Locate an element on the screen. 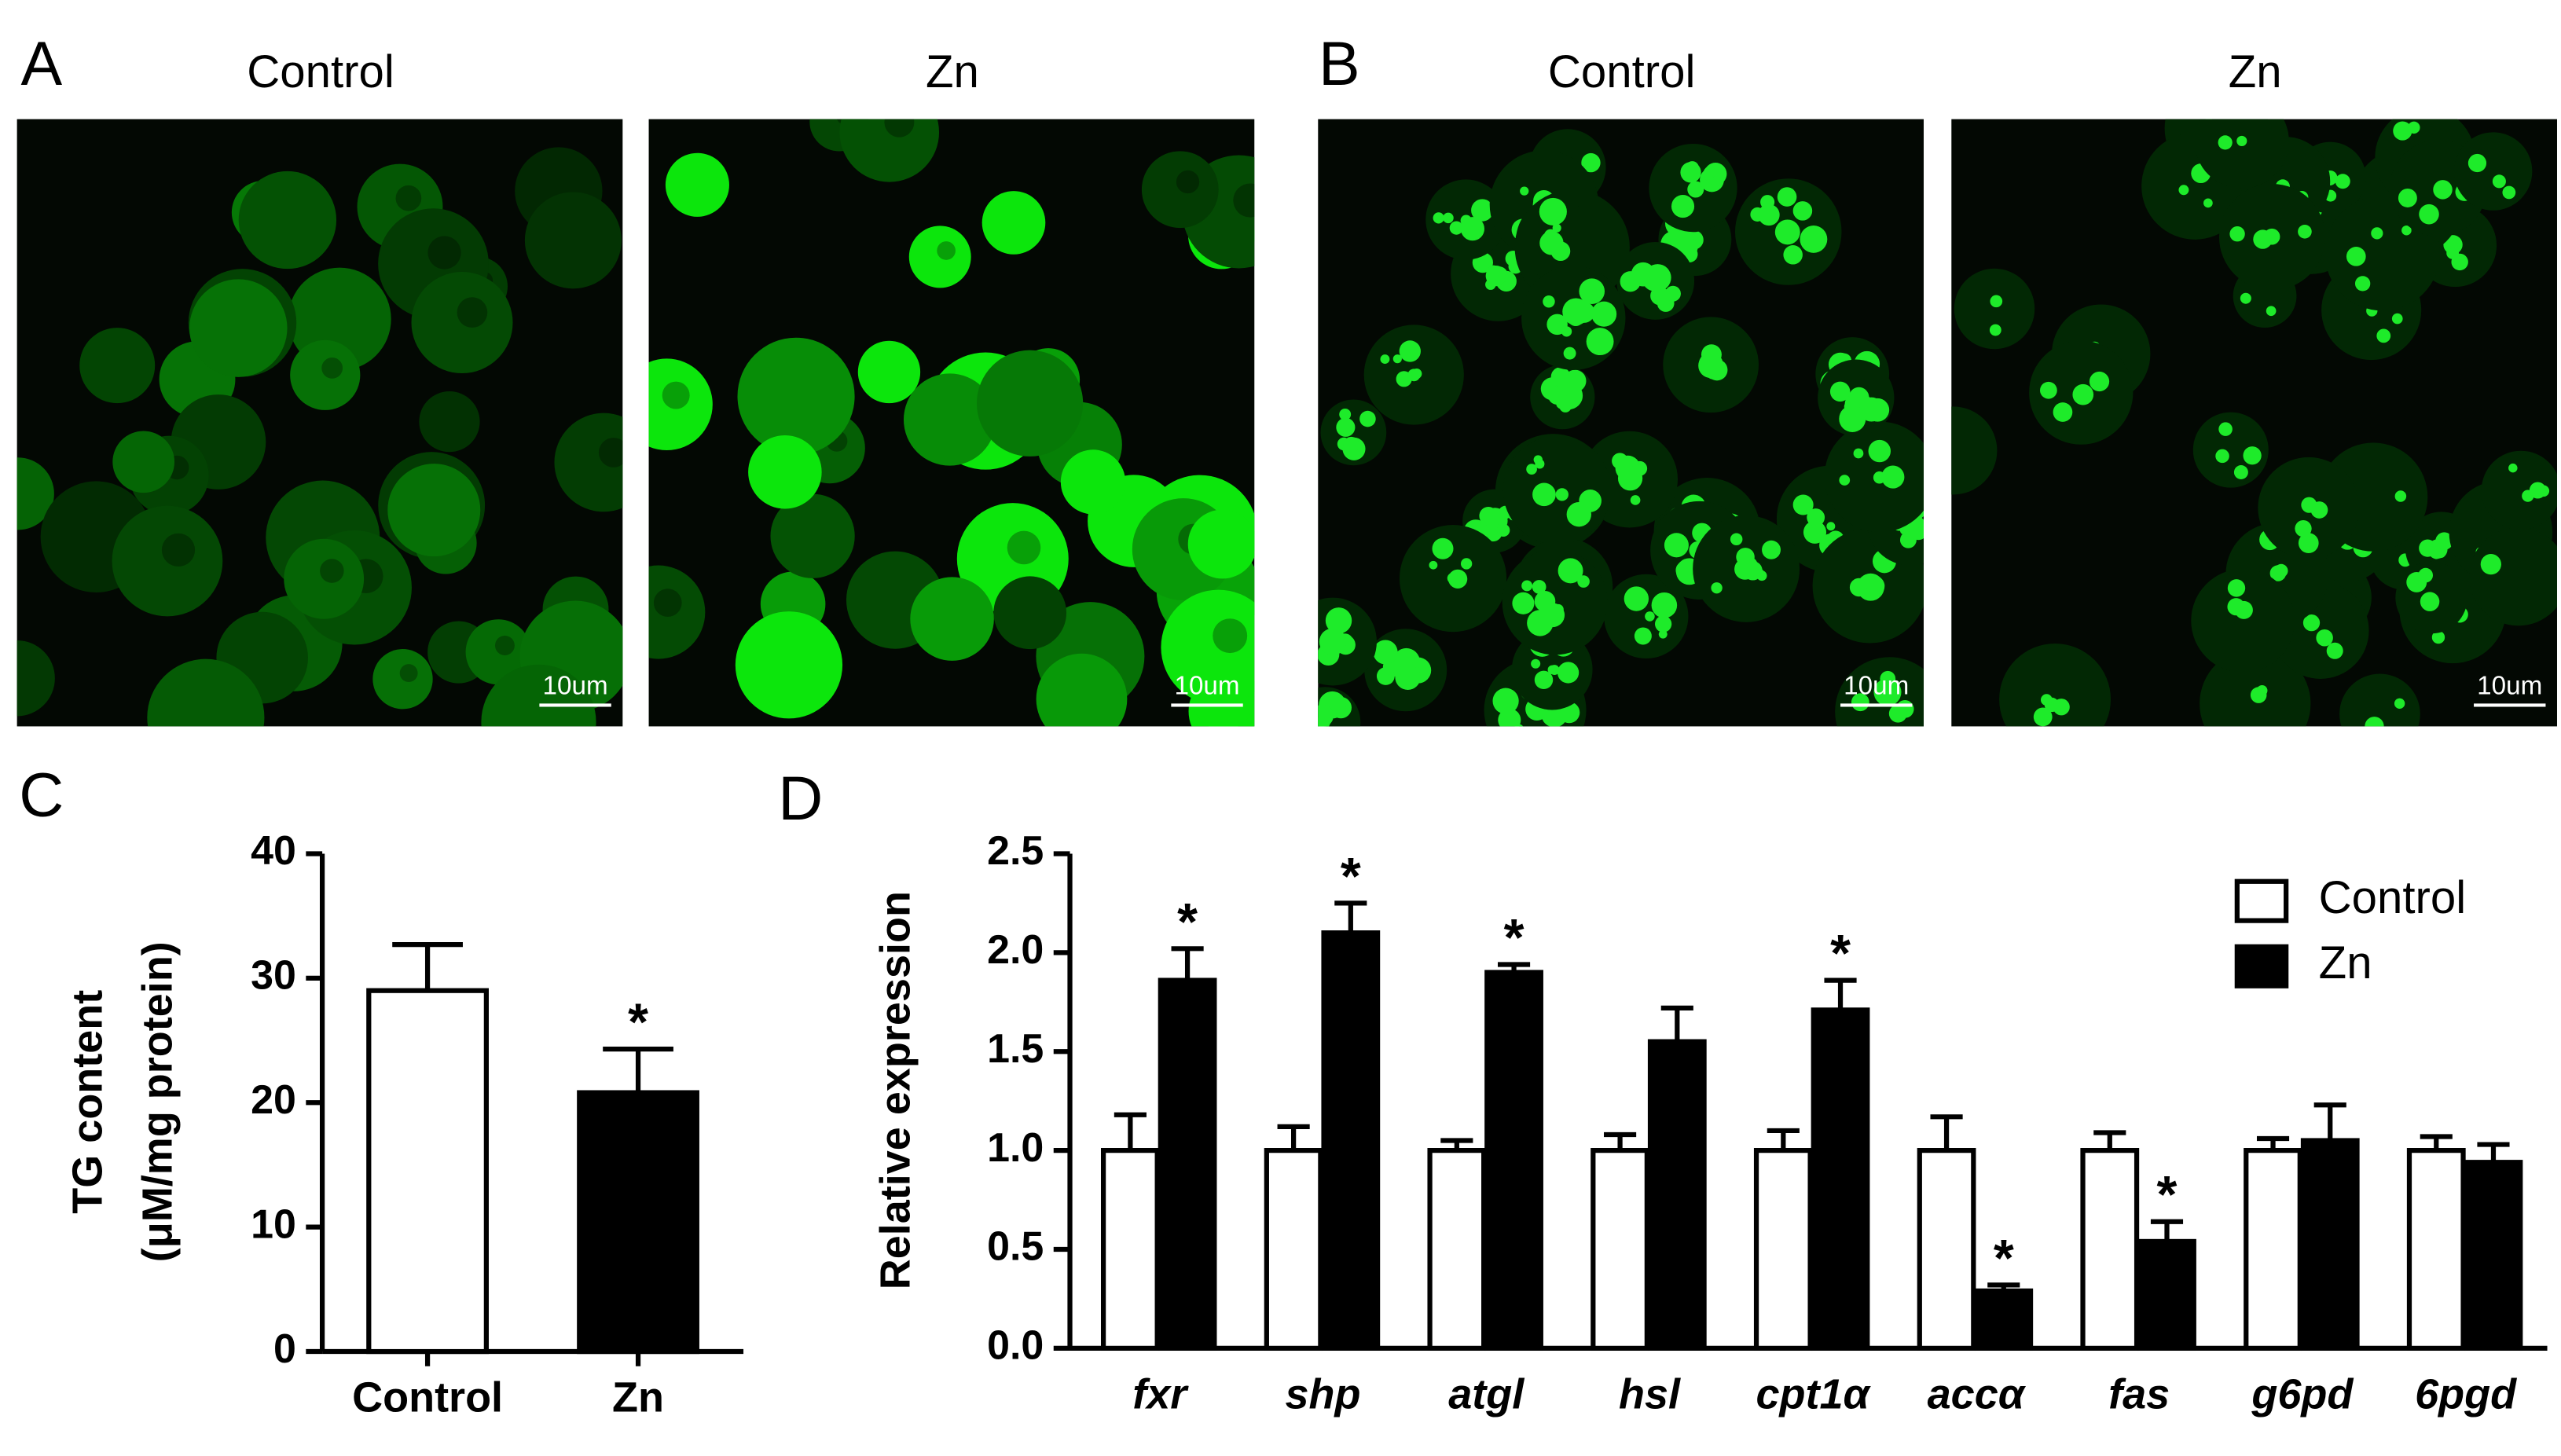  panel-letter: B is located at coordinates (1339, 63).